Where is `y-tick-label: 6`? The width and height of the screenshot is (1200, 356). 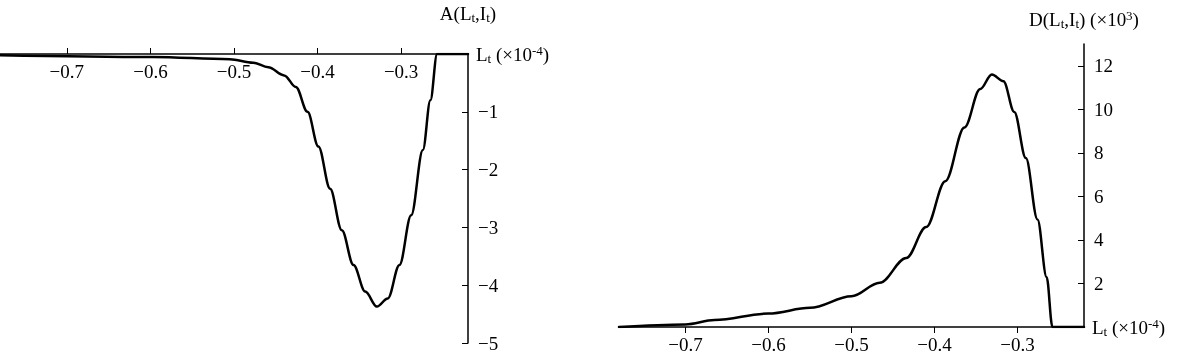 y-tick-label: 6 is located at coordinates (1099, 196).